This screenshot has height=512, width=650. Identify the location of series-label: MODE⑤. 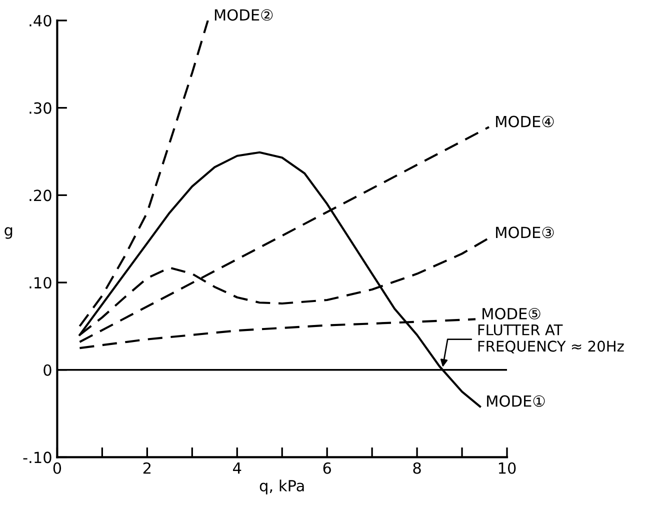
(511, 314).